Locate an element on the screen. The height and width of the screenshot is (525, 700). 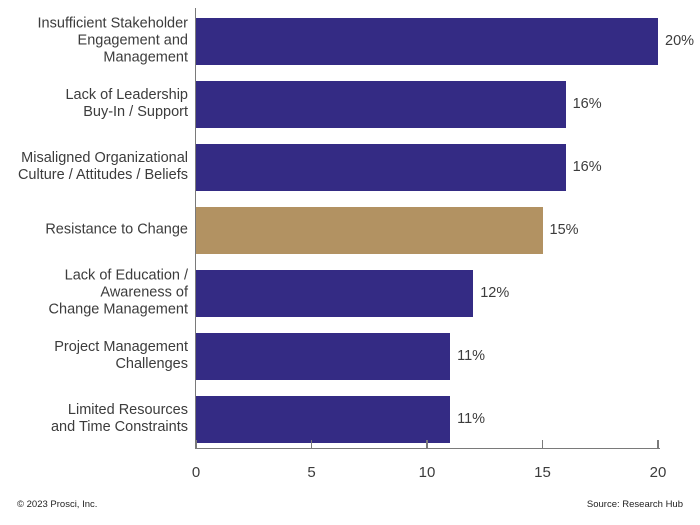
value-label: 15% is located at coordinates (564, 230).